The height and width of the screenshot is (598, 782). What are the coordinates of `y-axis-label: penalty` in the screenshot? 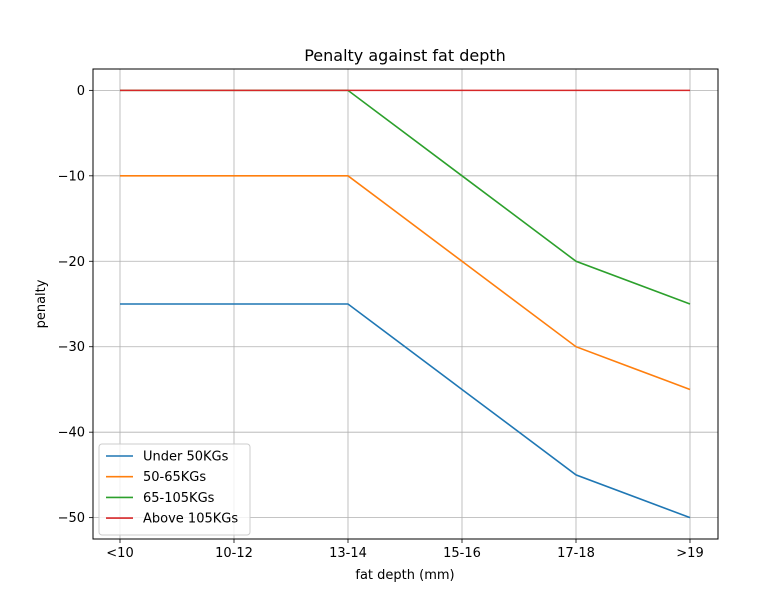 It's located at (41, 303).